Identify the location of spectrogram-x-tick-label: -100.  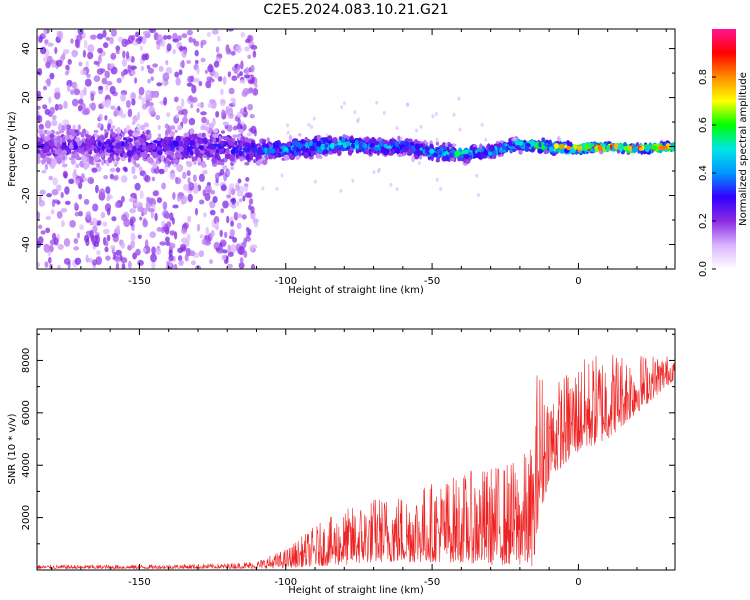
(285, 281).